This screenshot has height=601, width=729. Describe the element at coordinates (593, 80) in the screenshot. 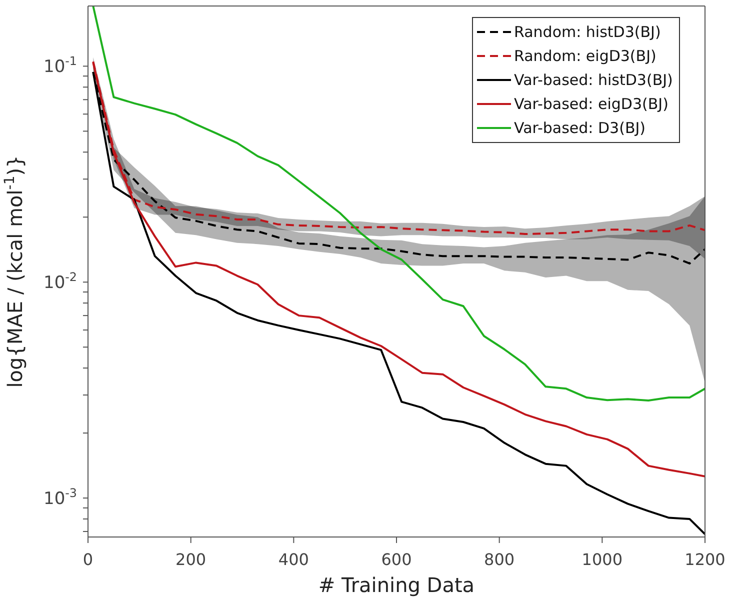

I see `legend-label: Var-based: histD3(BJ)` at that location.